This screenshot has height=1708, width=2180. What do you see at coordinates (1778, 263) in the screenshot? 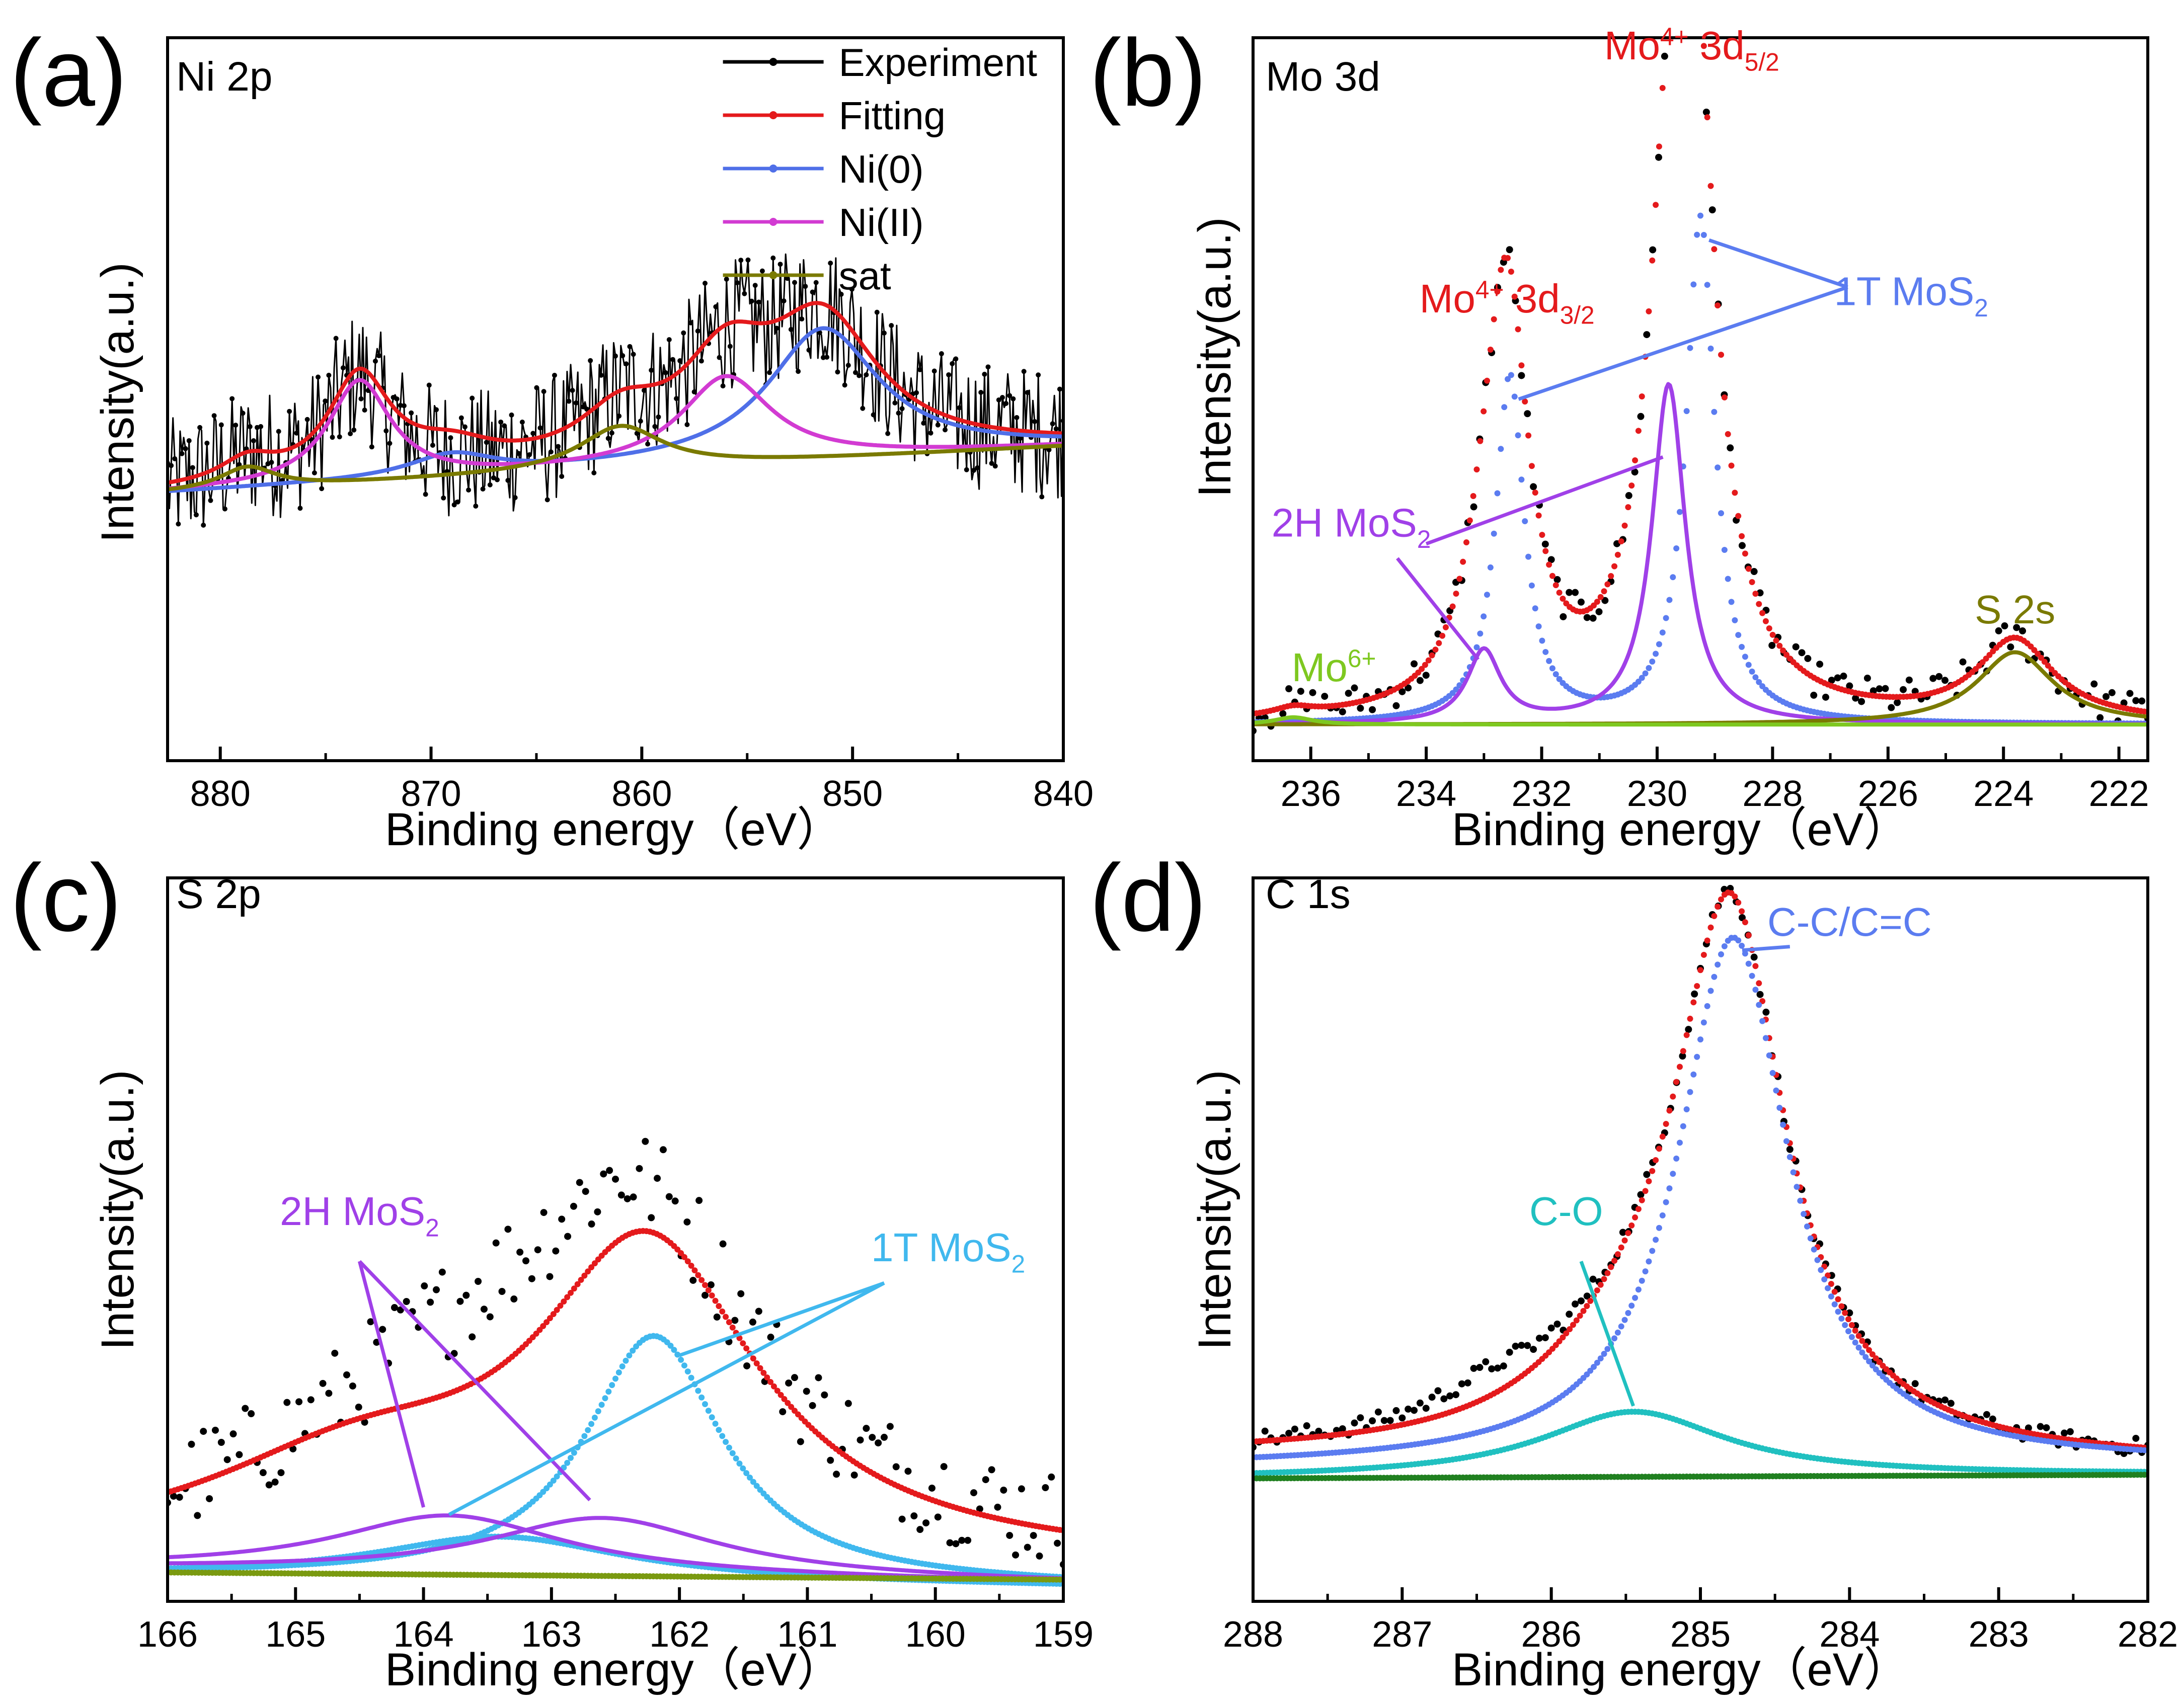
I see `leader-line-1t` at bounding box center [1778, 263].